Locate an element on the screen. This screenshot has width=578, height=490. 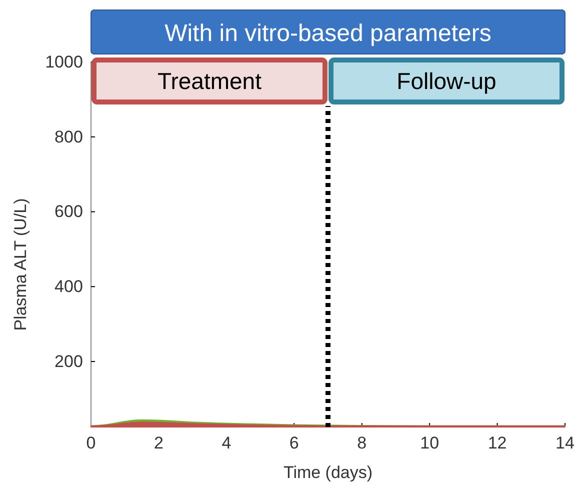
x-tick-label: 10 is located at coordinates (430, 443).